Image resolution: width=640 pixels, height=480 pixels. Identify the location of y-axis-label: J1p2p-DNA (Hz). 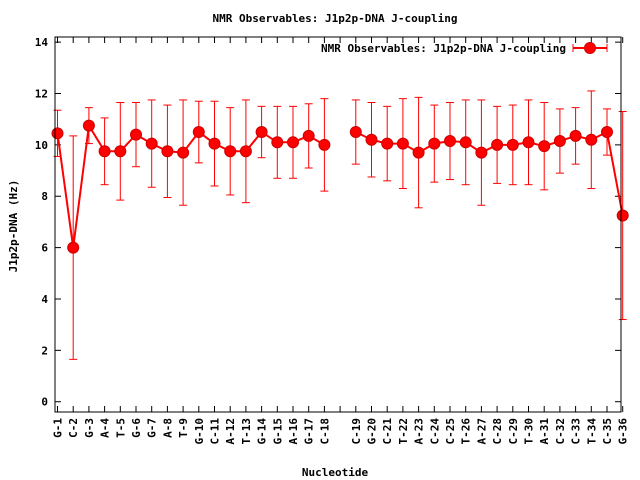
(13, 226).